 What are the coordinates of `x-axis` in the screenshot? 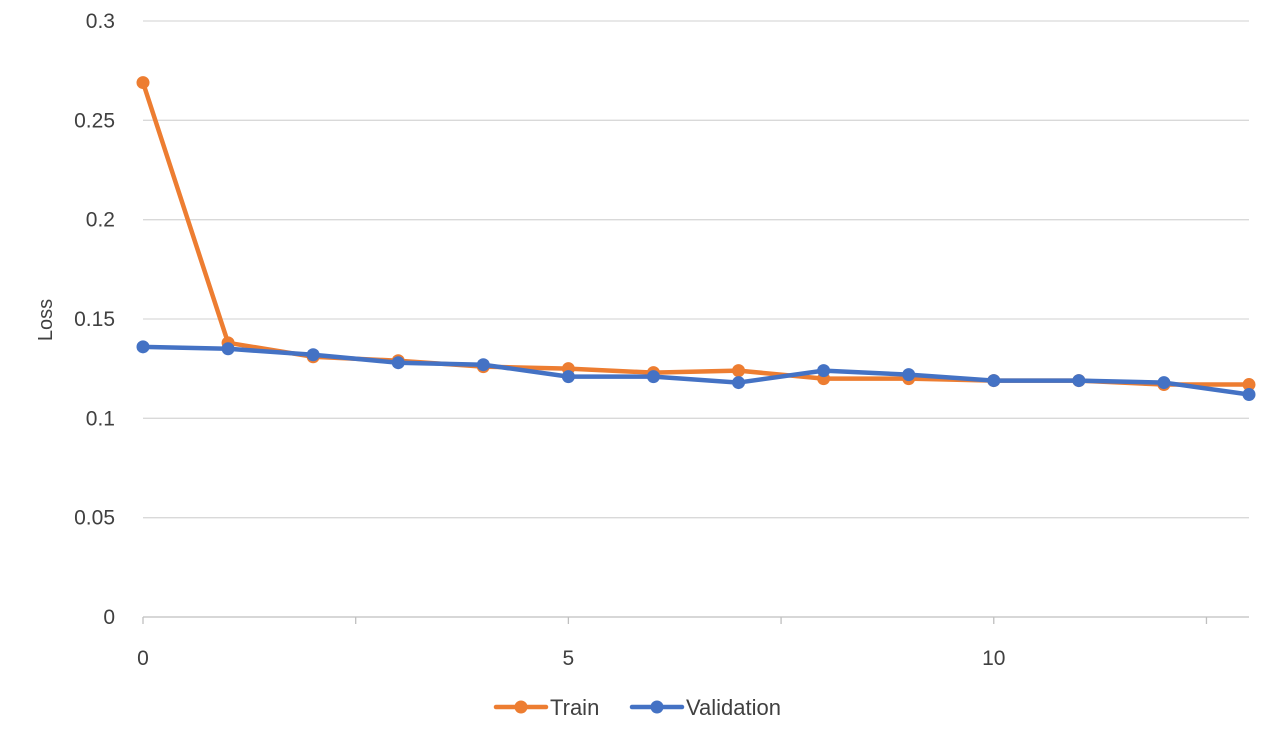 It's located at (695, 620).